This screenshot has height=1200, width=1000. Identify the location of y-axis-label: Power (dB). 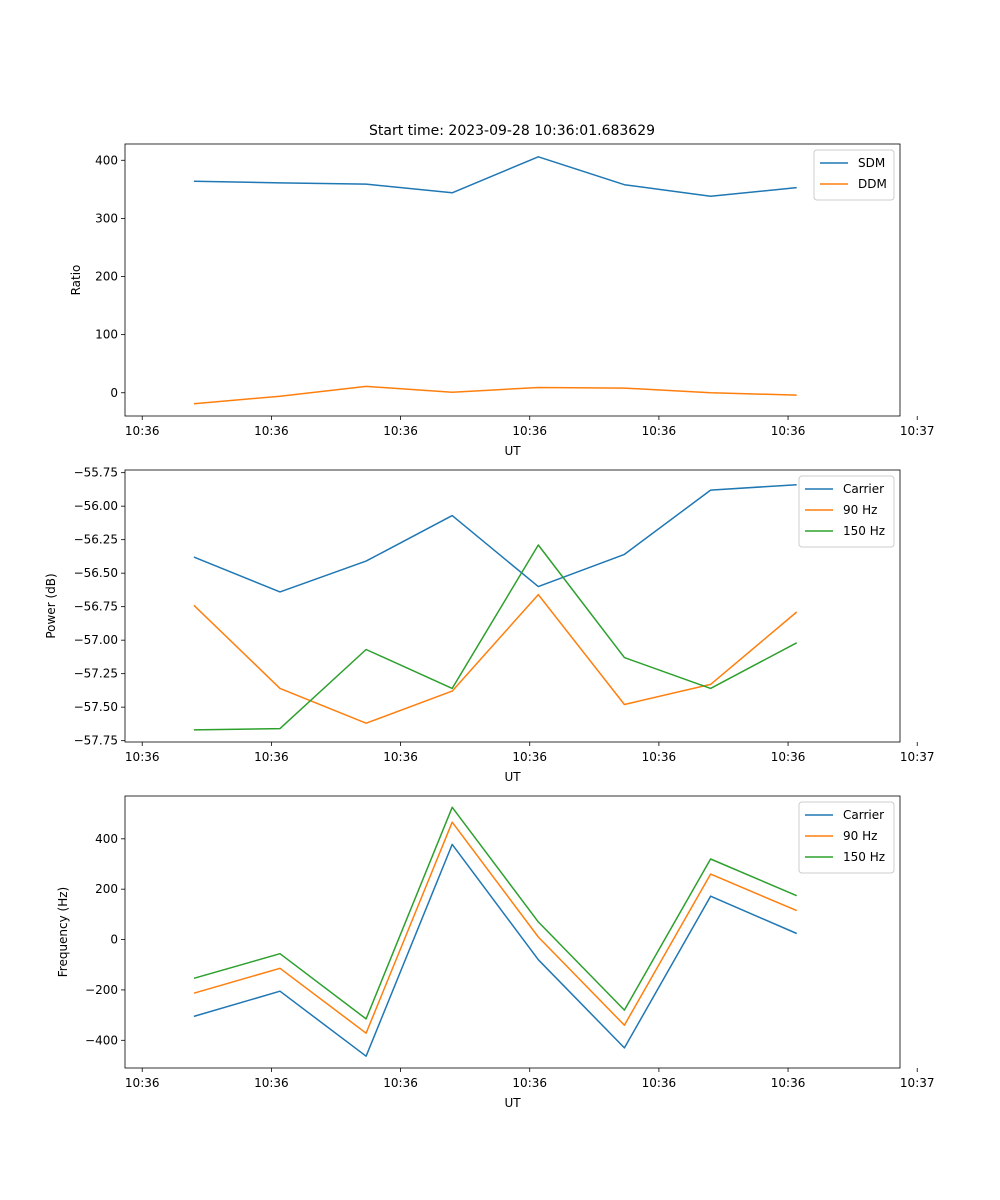
(51, 605).